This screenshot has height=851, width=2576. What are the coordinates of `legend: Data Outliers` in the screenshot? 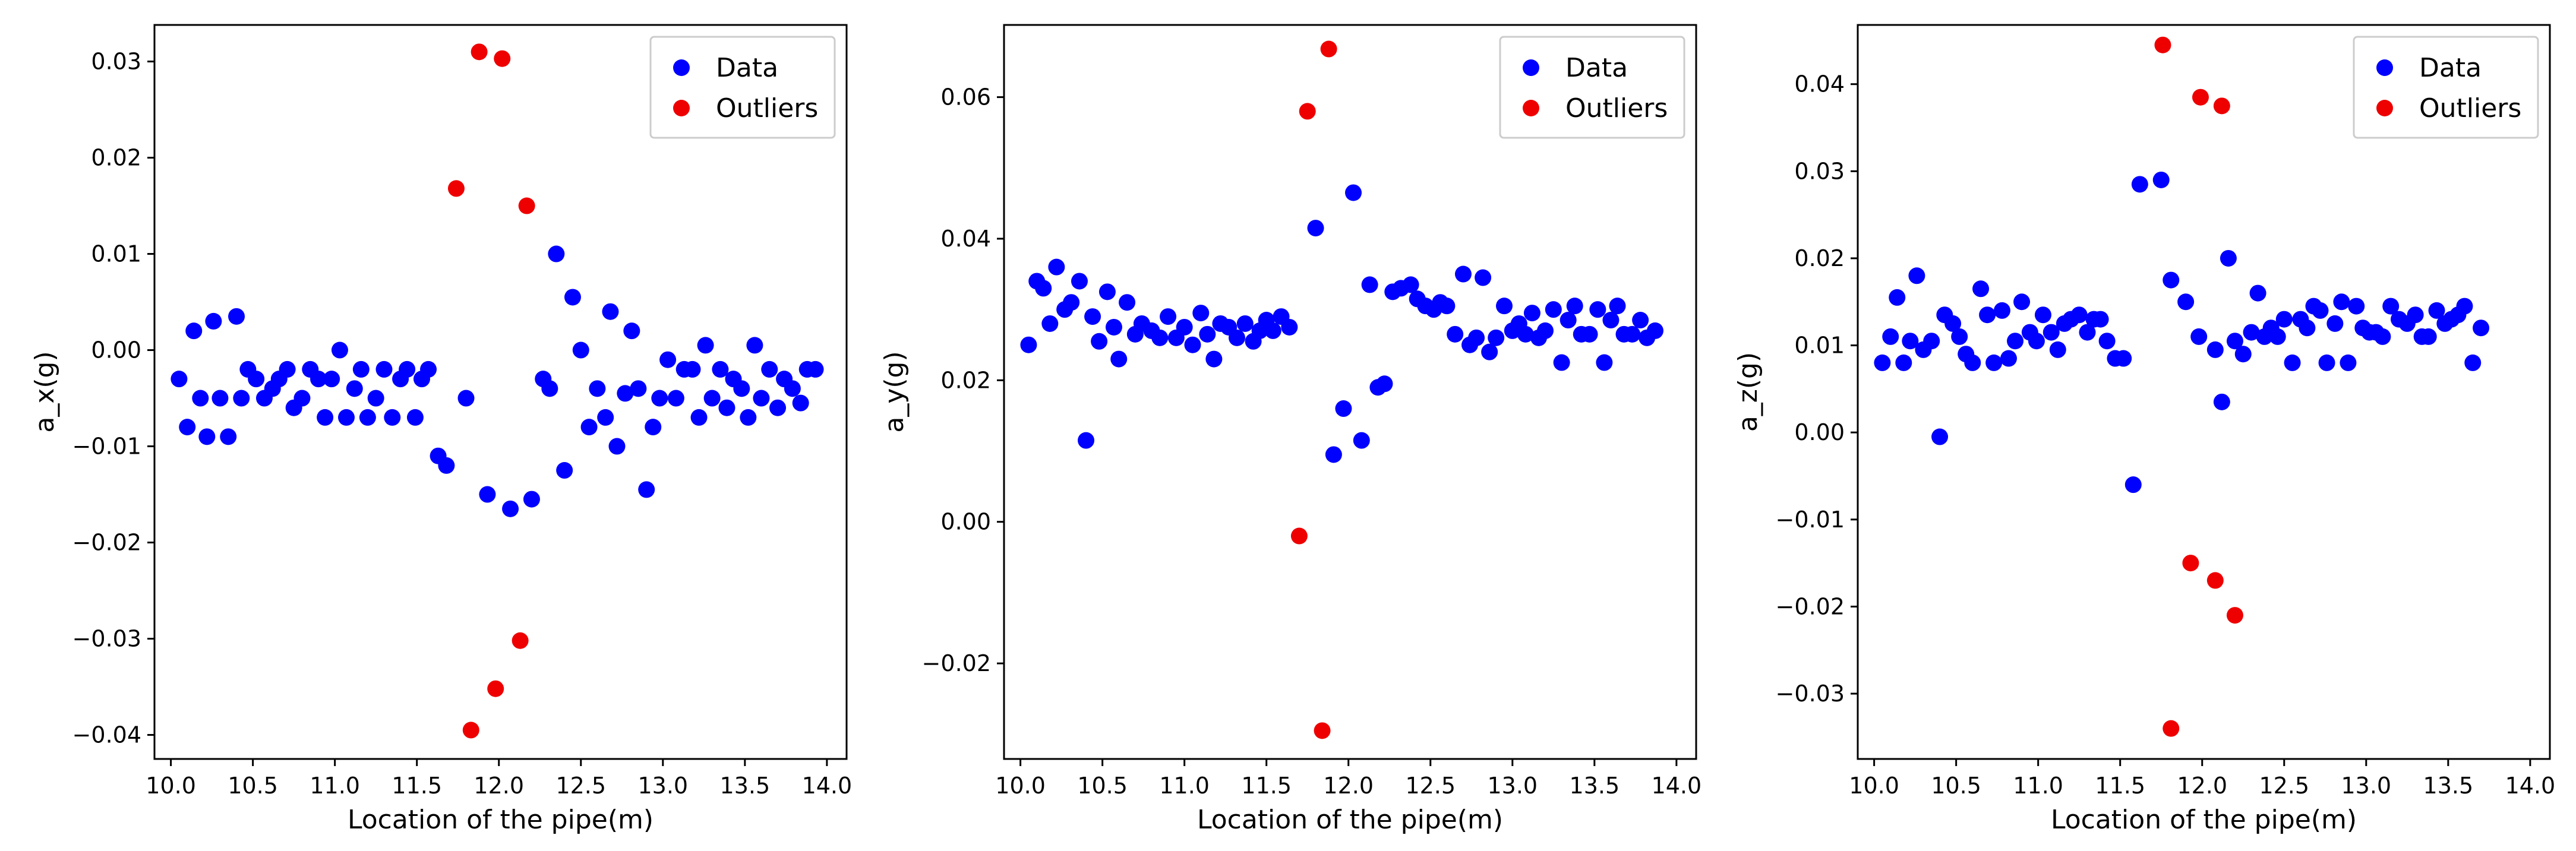 It's located at (1592, 87).